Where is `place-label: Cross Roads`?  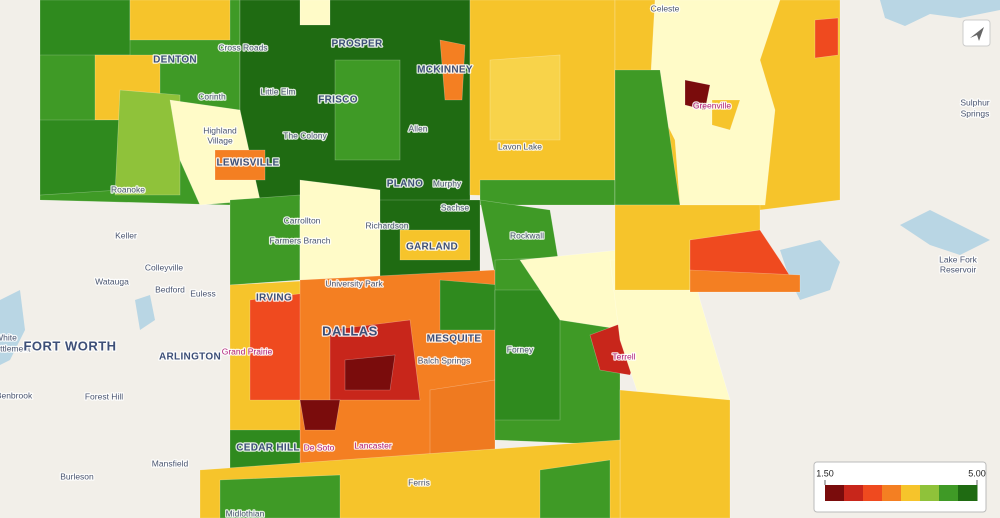 place-label: Cross Roads is located at coordinates (242, 47).